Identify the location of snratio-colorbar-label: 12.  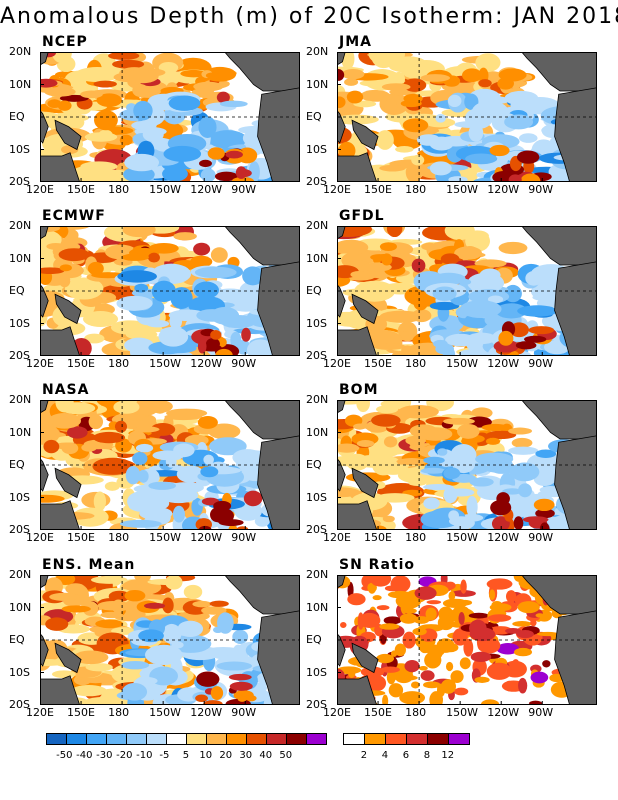
(448, 755).